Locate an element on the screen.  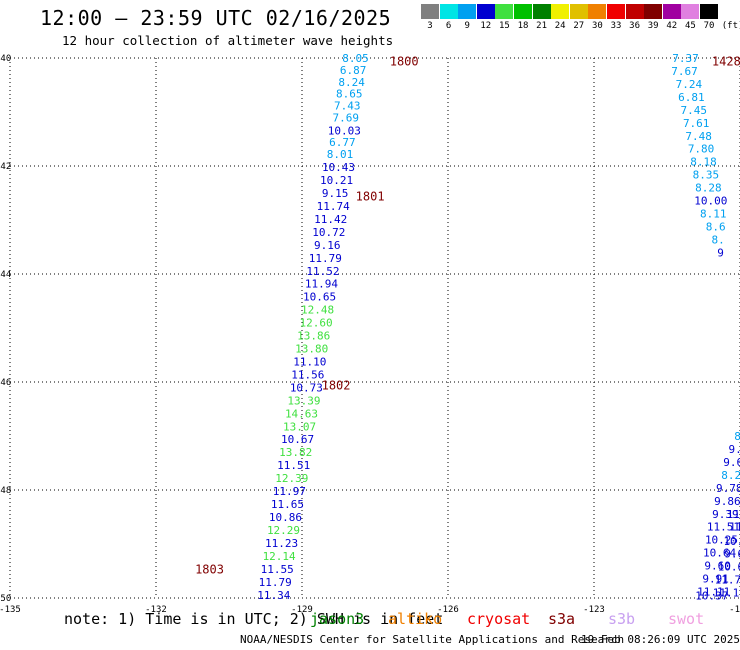
wave-height-value: 10.03 is located at coordinates (344, 130).